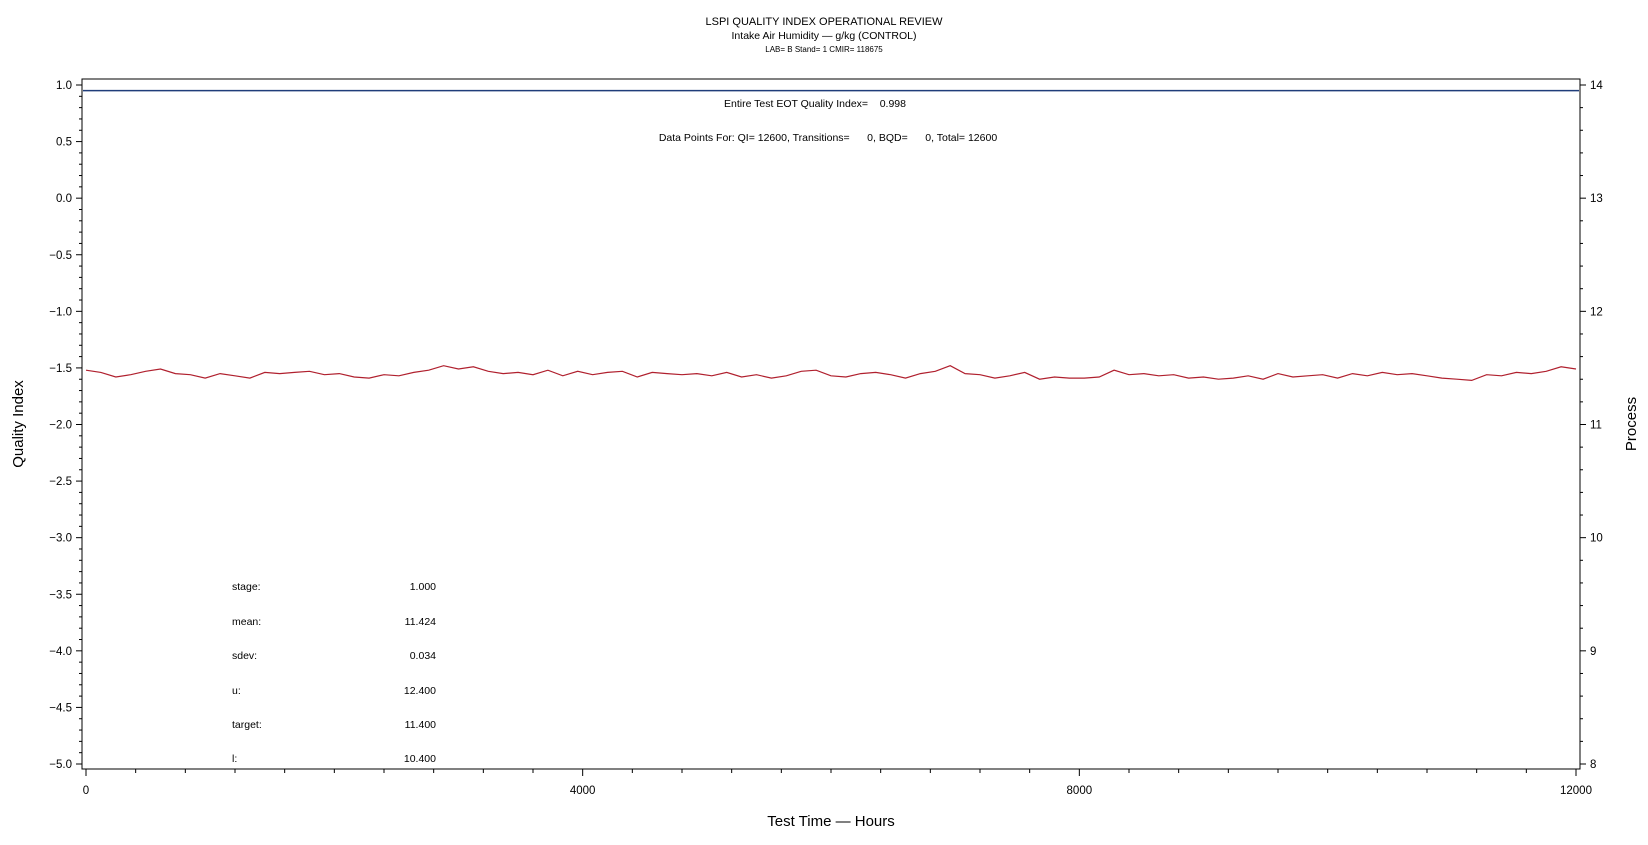 This screenshot has width=1648, height=845. What do you see at coordinates (831, 821) in the screenshot?
I see `x-axis-label: Test Time — Hours` at bounding box center [831, 821].